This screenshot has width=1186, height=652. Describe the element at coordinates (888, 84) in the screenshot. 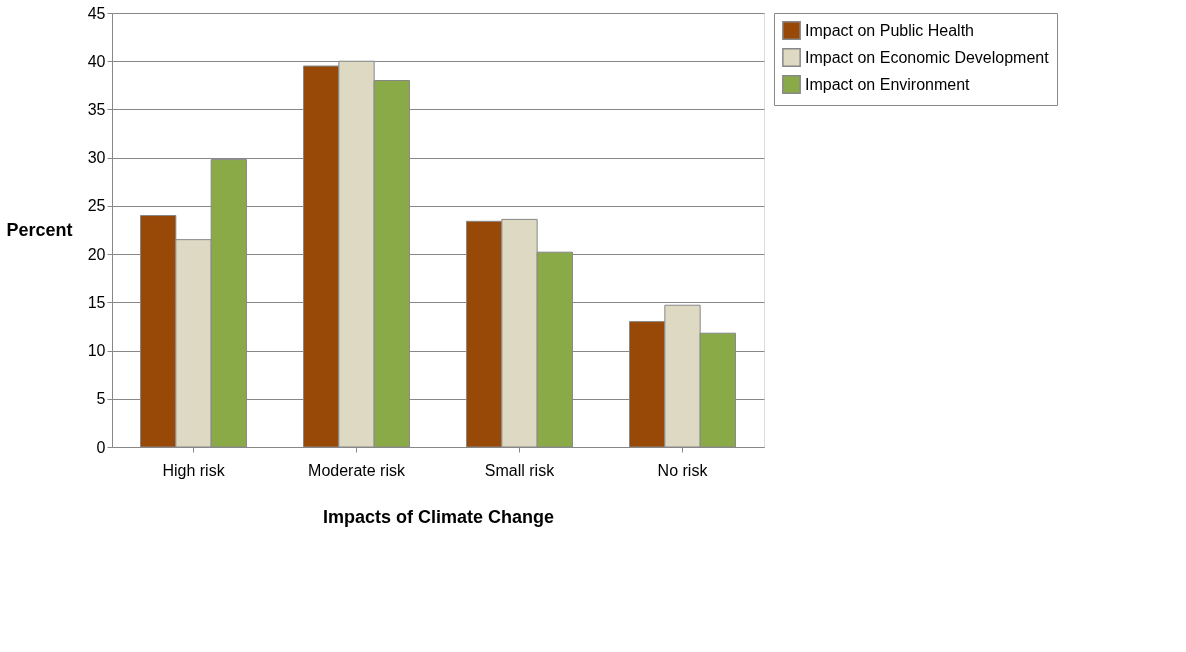

I see `legend-label: Impact on Environment` at that location.